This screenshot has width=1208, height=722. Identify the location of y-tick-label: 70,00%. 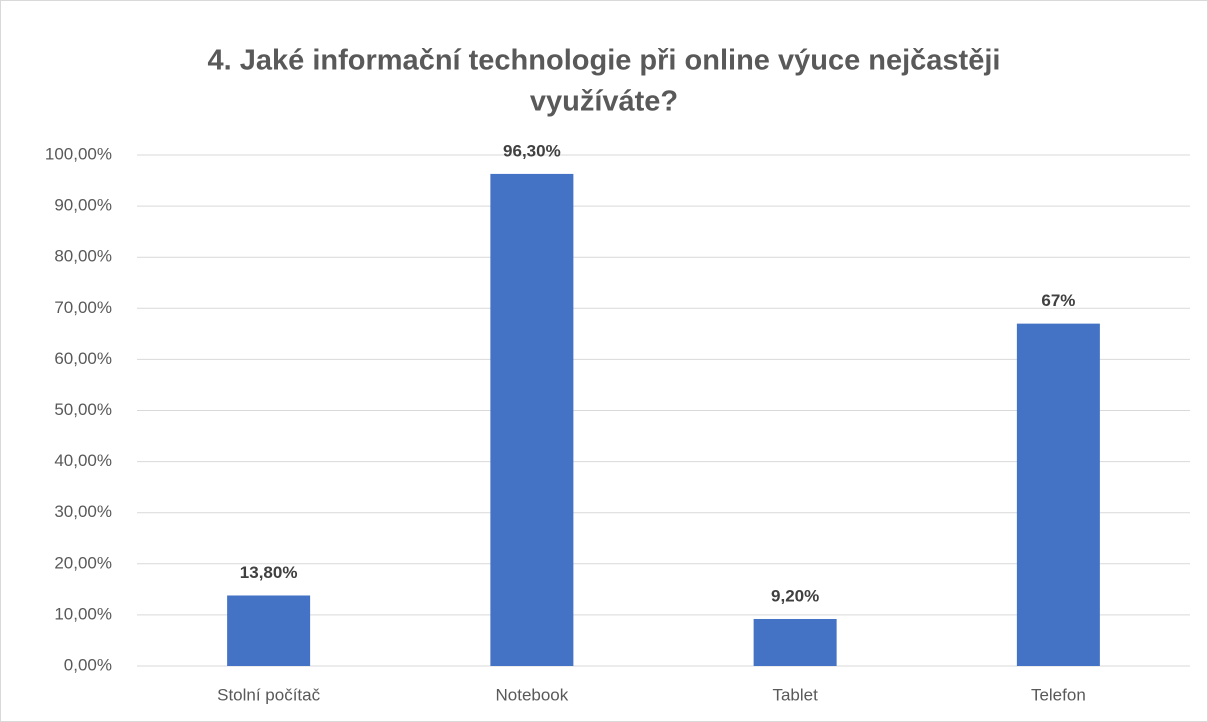
(83, 307).